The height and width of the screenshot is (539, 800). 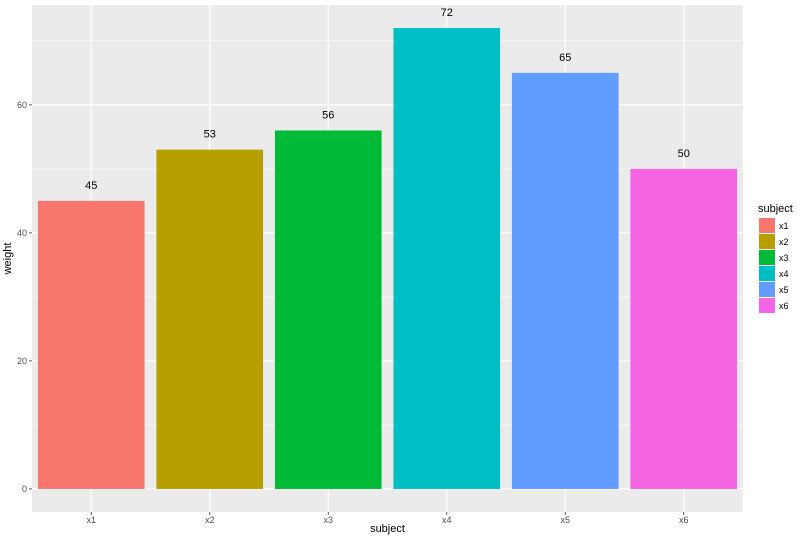 What do you see at coordinates (767, 273) in the screenshot?
I see `legend-key-x4` at bounding box center [767, 273].